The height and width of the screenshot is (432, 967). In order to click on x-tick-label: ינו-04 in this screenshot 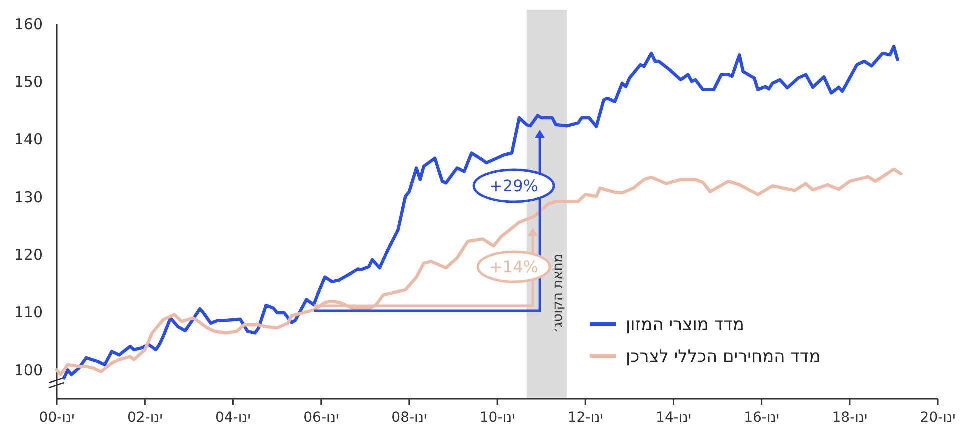, I will do `click(233, 418)`.